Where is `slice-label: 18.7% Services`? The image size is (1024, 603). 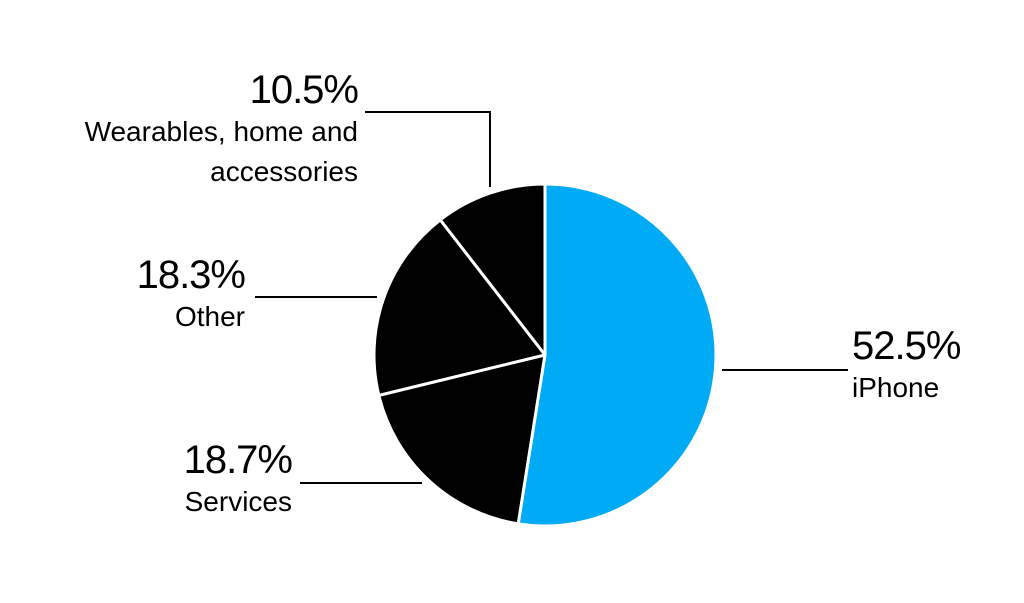
slice-label: 18.7% Services is located at coordinates (238, 480).